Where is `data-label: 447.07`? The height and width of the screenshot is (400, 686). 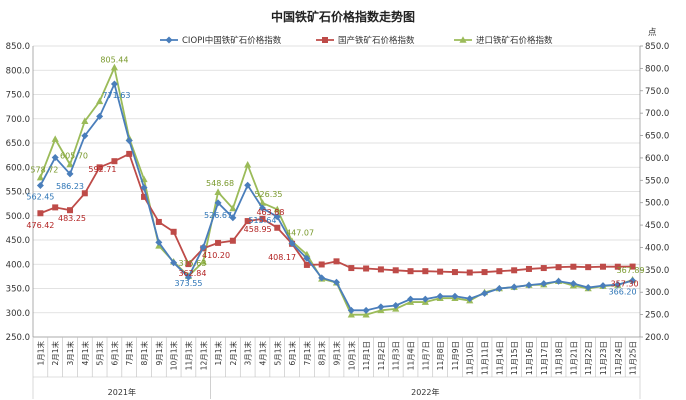 data-label: 447.07 is located at coordinates (300, 232).